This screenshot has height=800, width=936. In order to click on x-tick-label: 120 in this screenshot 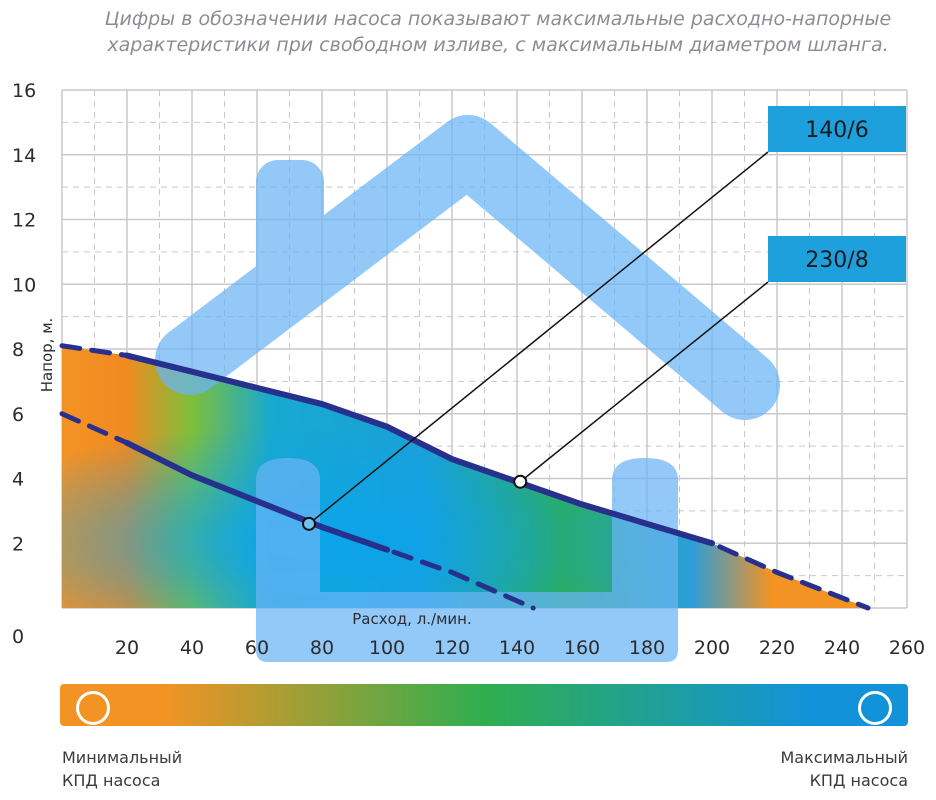, I will do `click(452, 648)`.